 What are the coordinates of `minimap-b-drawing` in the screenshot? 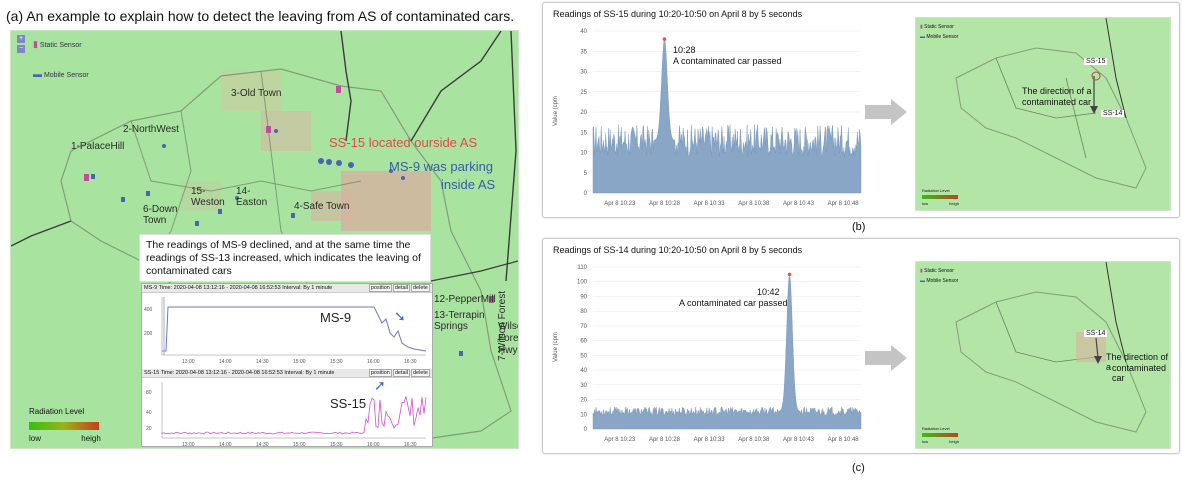 It's located at (1051, 103).